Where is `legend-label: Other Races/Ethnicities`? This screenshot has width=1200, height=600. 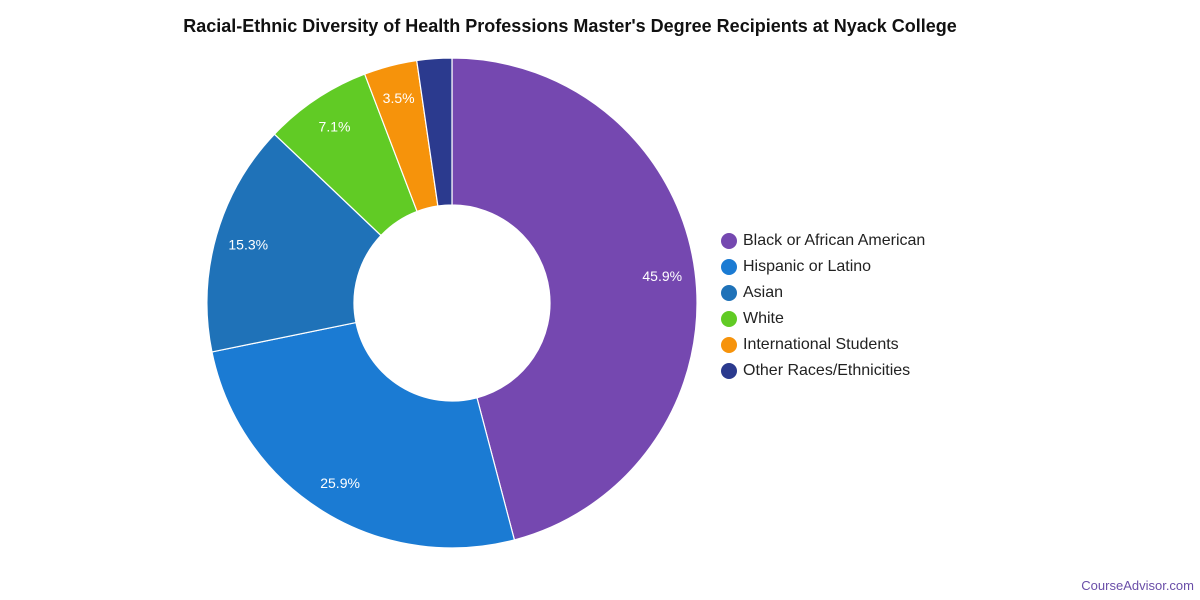 legend-label: Other Races/Ethnicities is located at coordinates (827, 370).